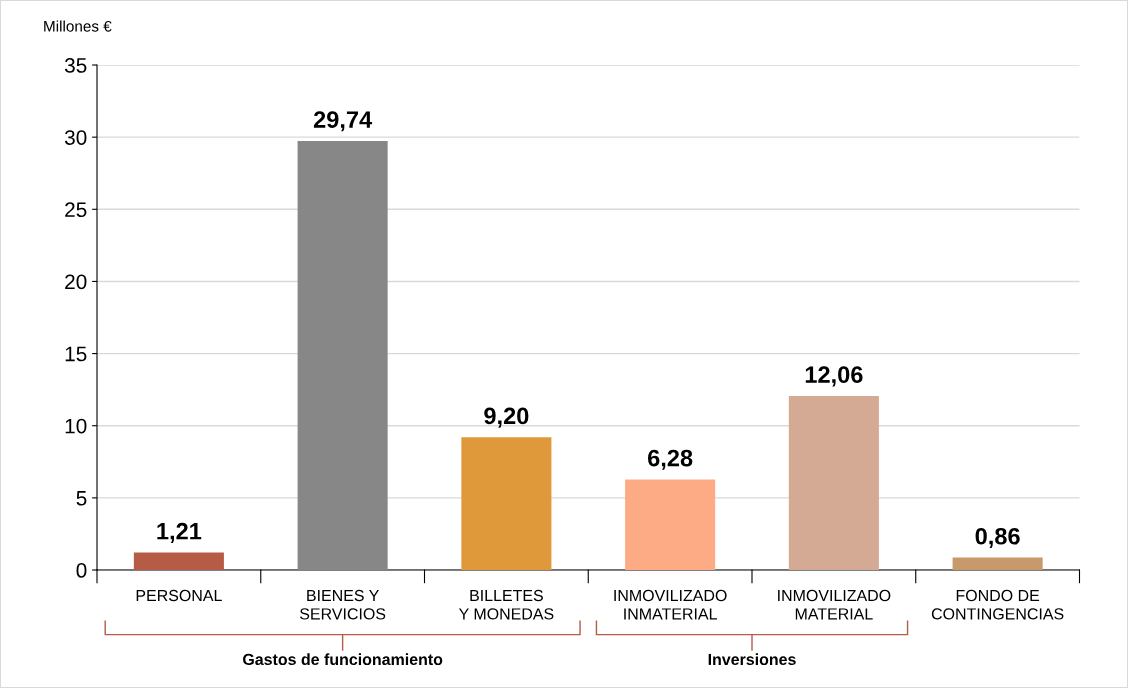 Image resolution: width=1128 pixels, height=688 pixels. I want to click on text: Inversiones, so click(752, 659).